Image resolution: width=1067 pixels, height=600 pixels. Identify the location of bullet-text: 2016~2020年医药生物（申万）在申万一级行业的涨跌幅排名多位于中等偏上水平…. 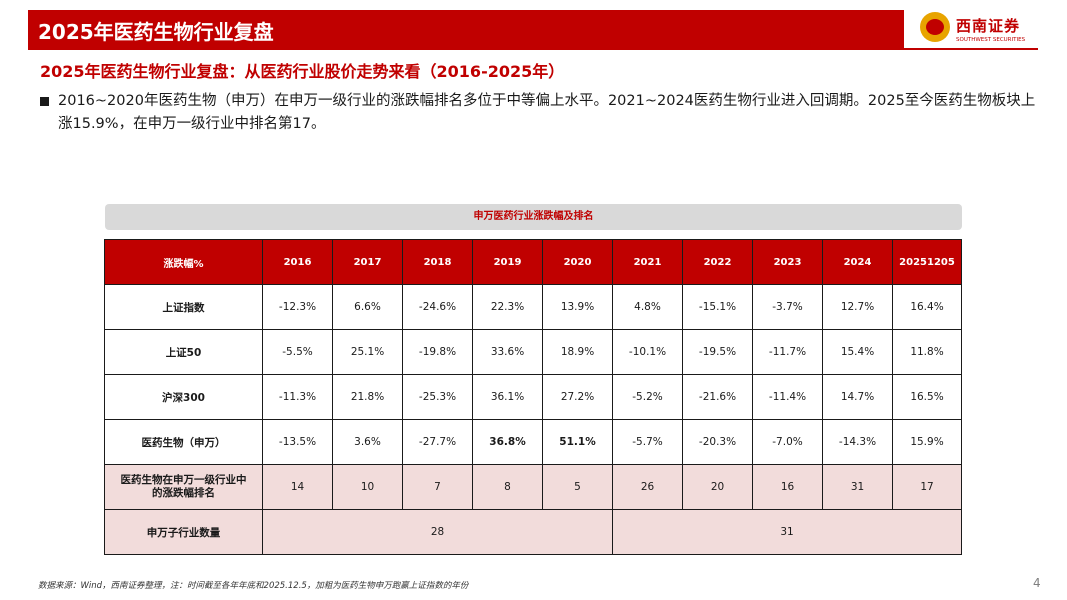
(547, 112).